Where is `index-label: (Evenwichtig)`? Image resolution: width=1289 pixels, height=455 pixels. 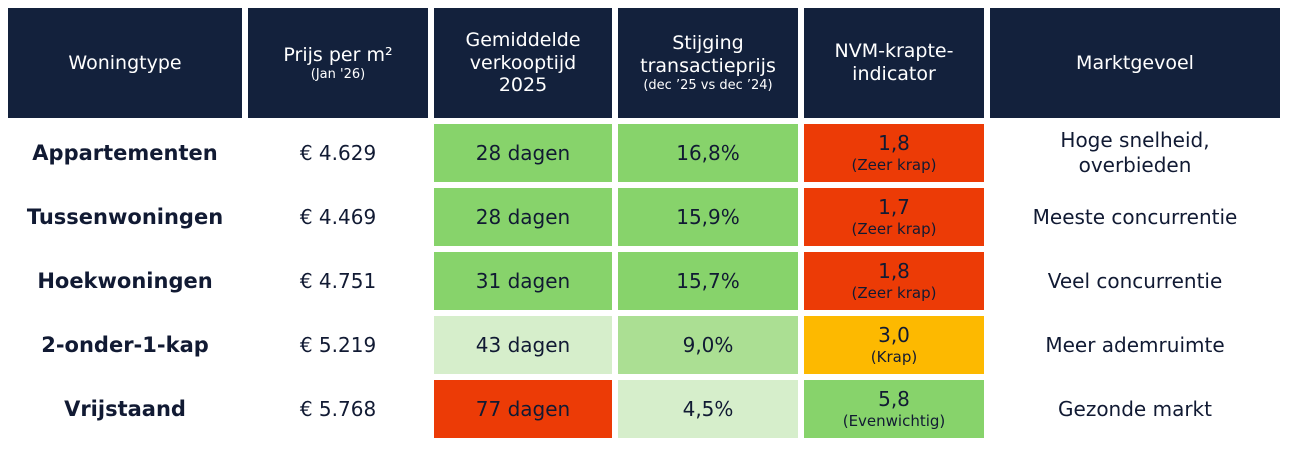 index-label: (Evenwichtig) is located at coordinates (894, 421).